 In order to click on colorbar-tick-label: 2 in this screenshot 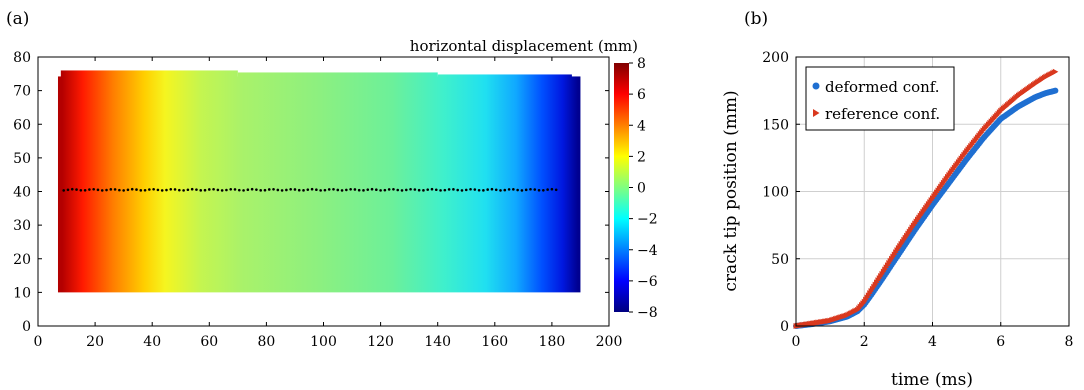, I will do `click(641, 157)`.